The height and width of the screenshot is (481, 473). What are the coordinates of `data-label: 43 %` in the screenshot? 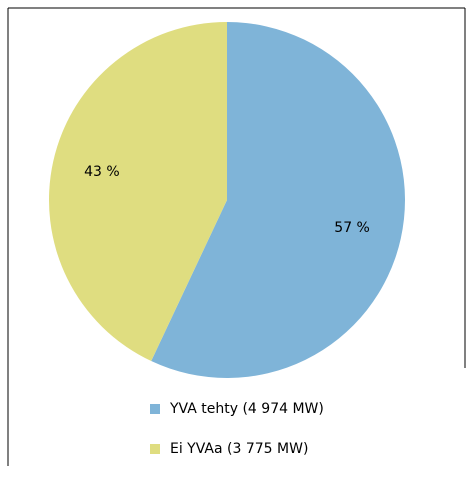 It's located at (102, 172).